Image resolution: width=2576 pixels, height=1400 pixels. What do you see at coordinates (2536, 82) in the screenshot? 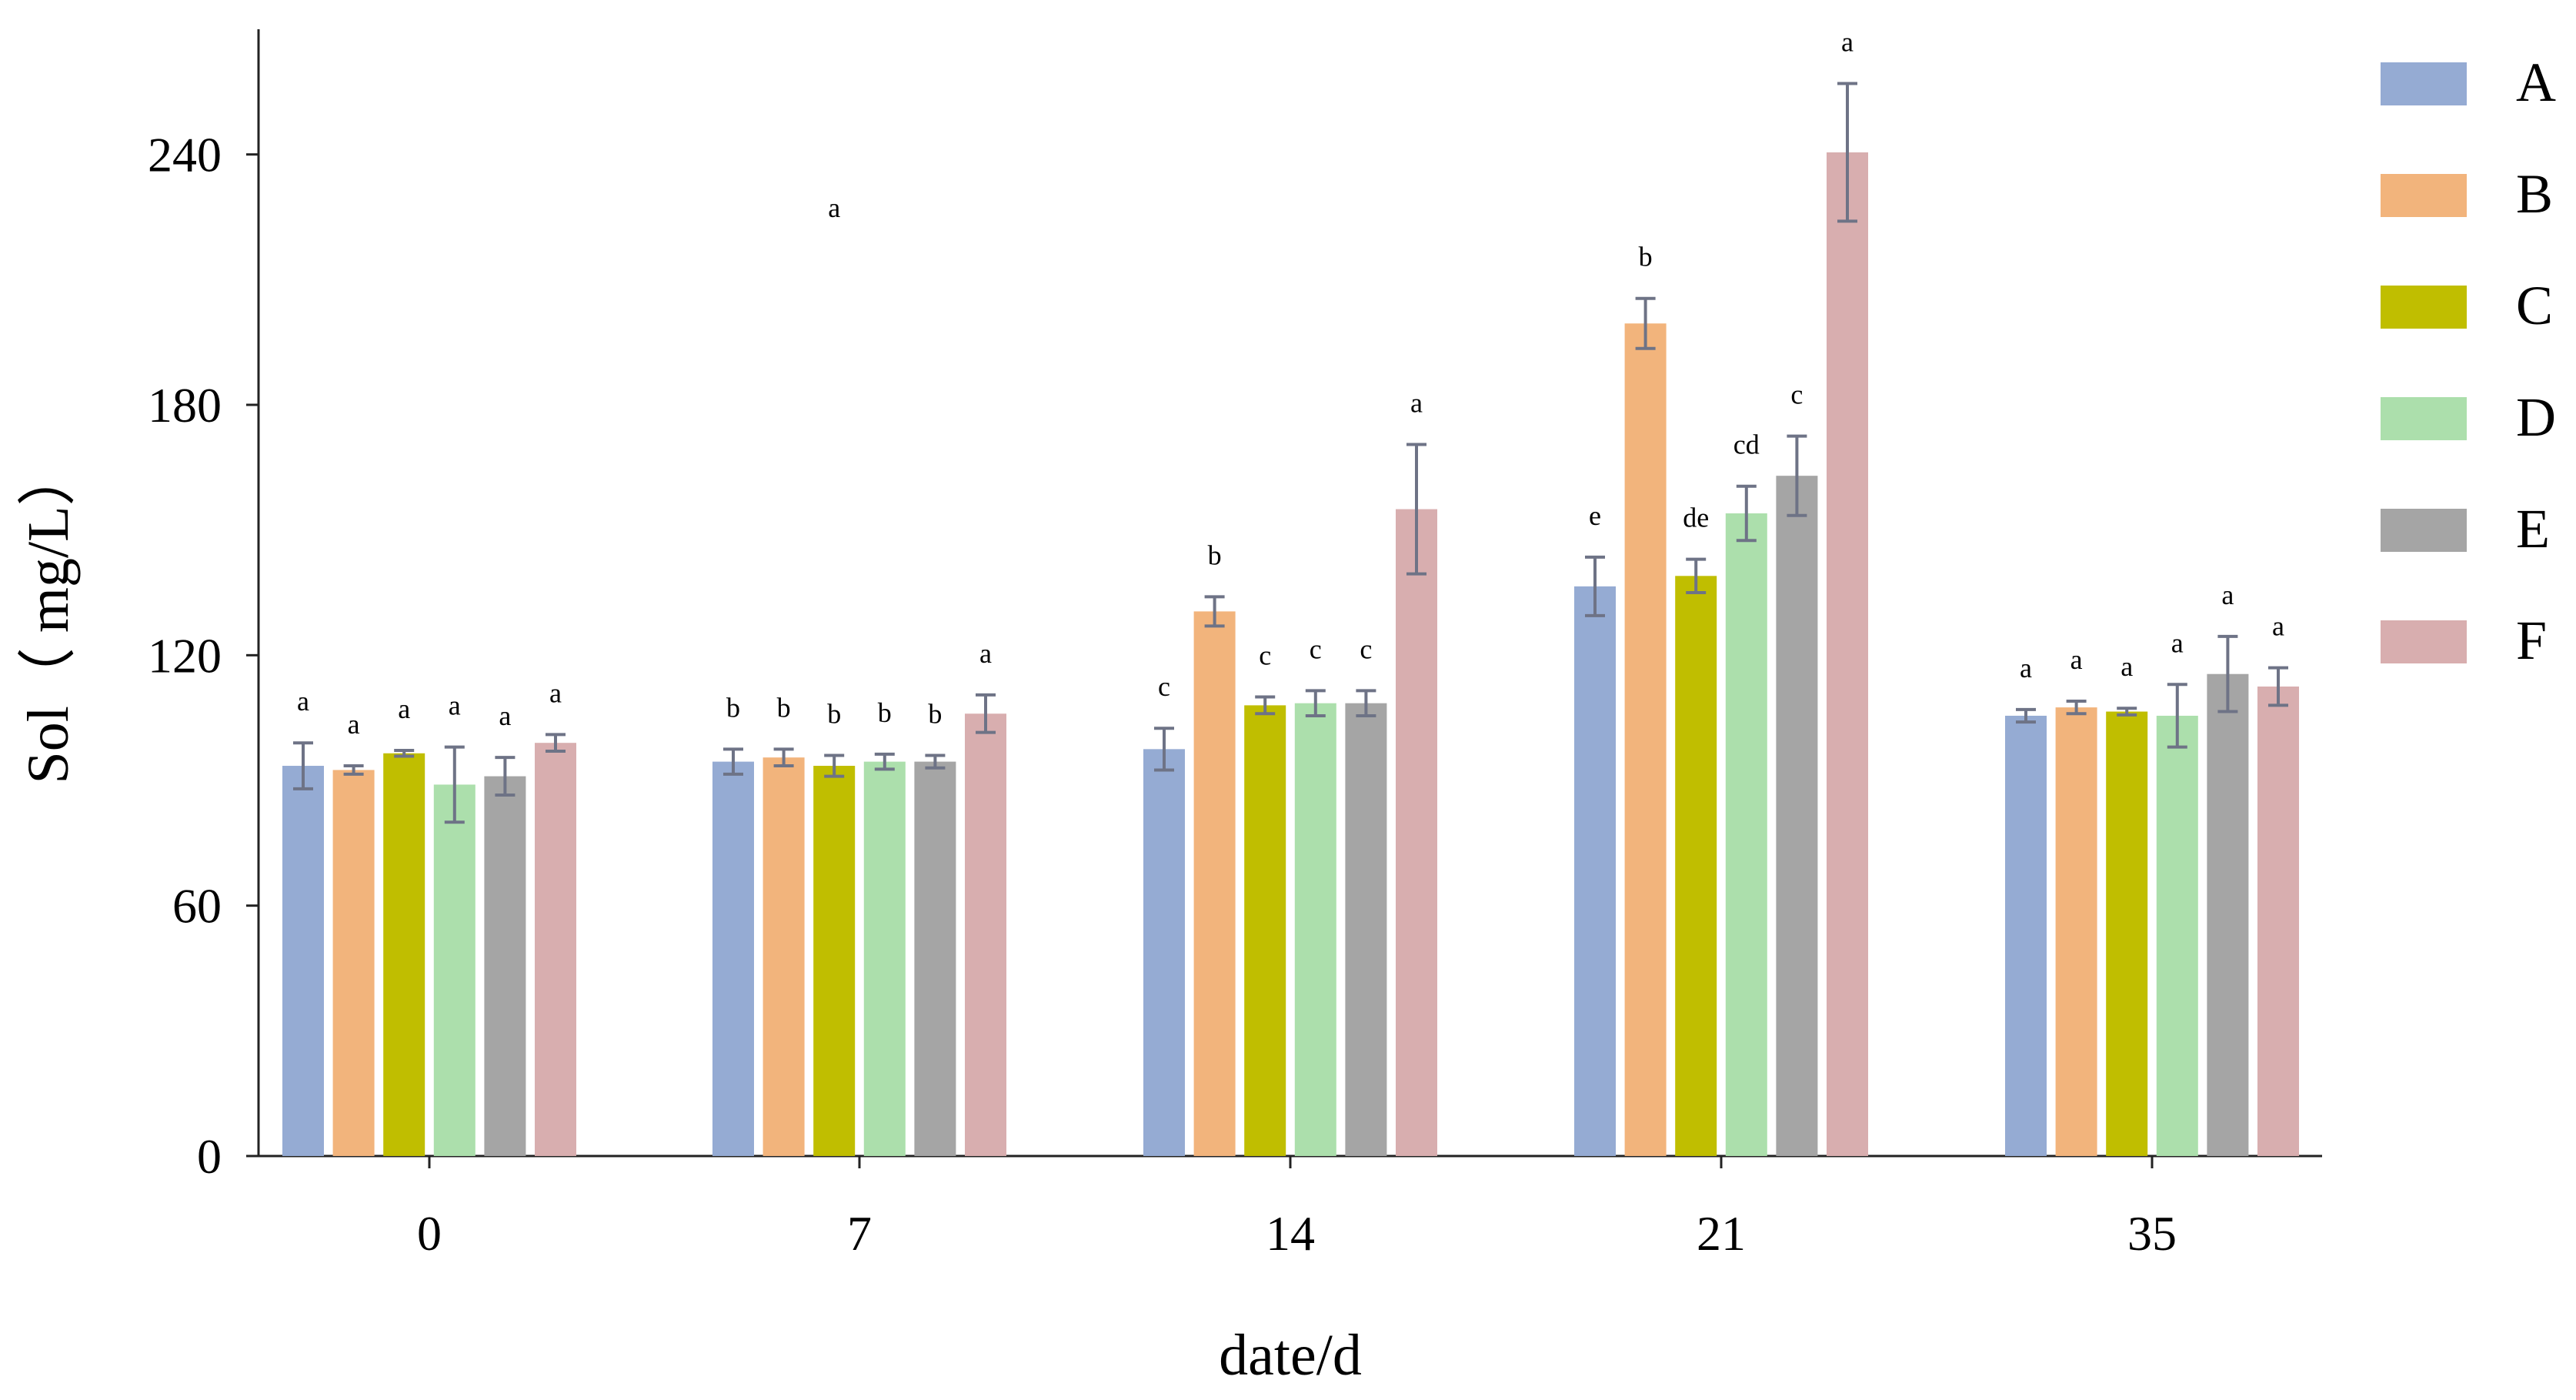
I see `legend-label: A` at bounding box center [2536, 82].